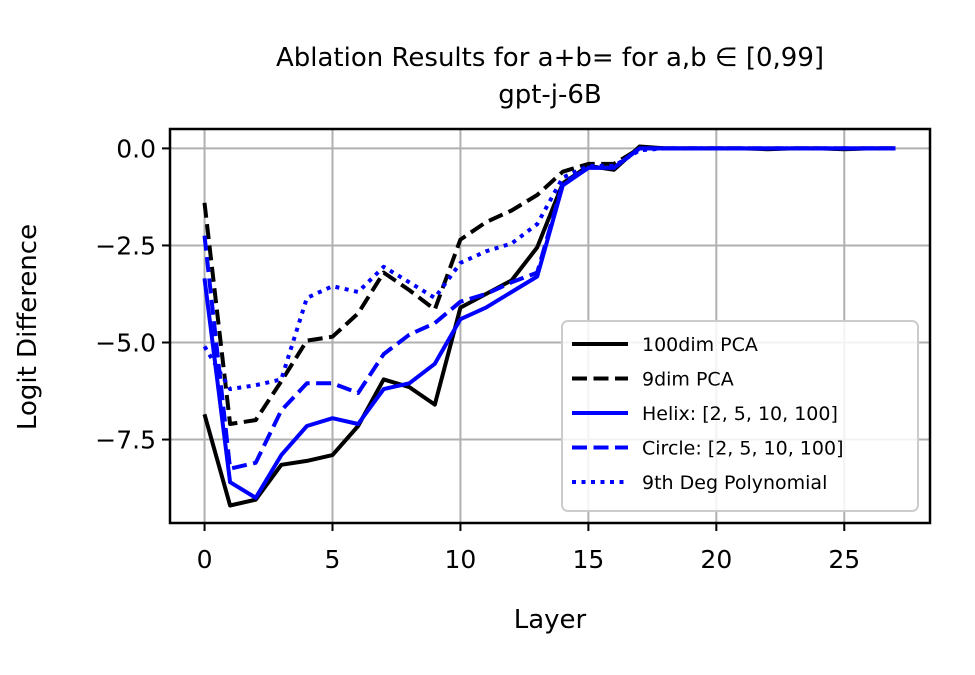 This screenshot has height=675, width=975. Describe the element at coordinates (205, 559) in the screenshot. I see `x-tick-label: 0` at that location.